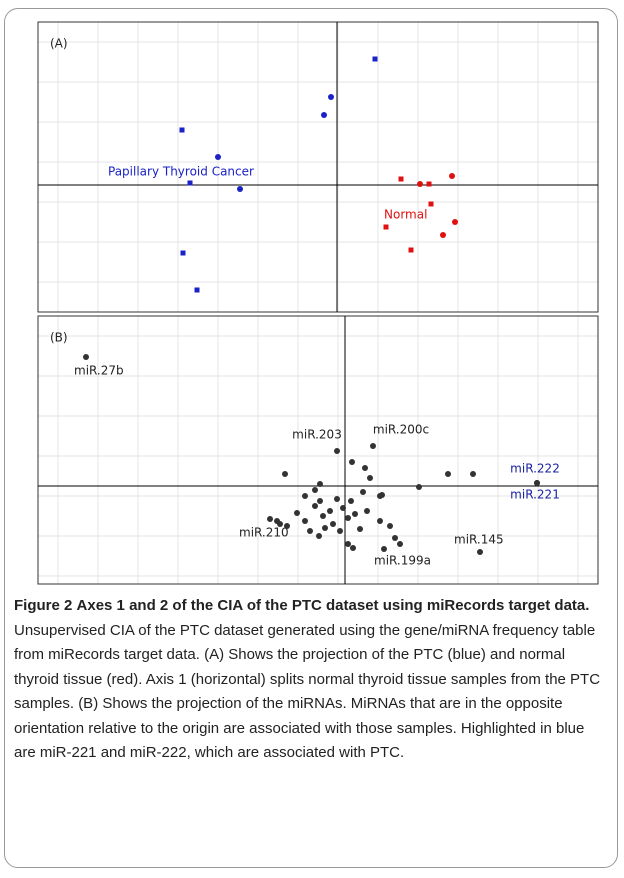 The width and height of the screenshot is (624, 878). Describe the element at coordinates (59, 338) in the screenshot. I see `panel-label: (B)` at that location.